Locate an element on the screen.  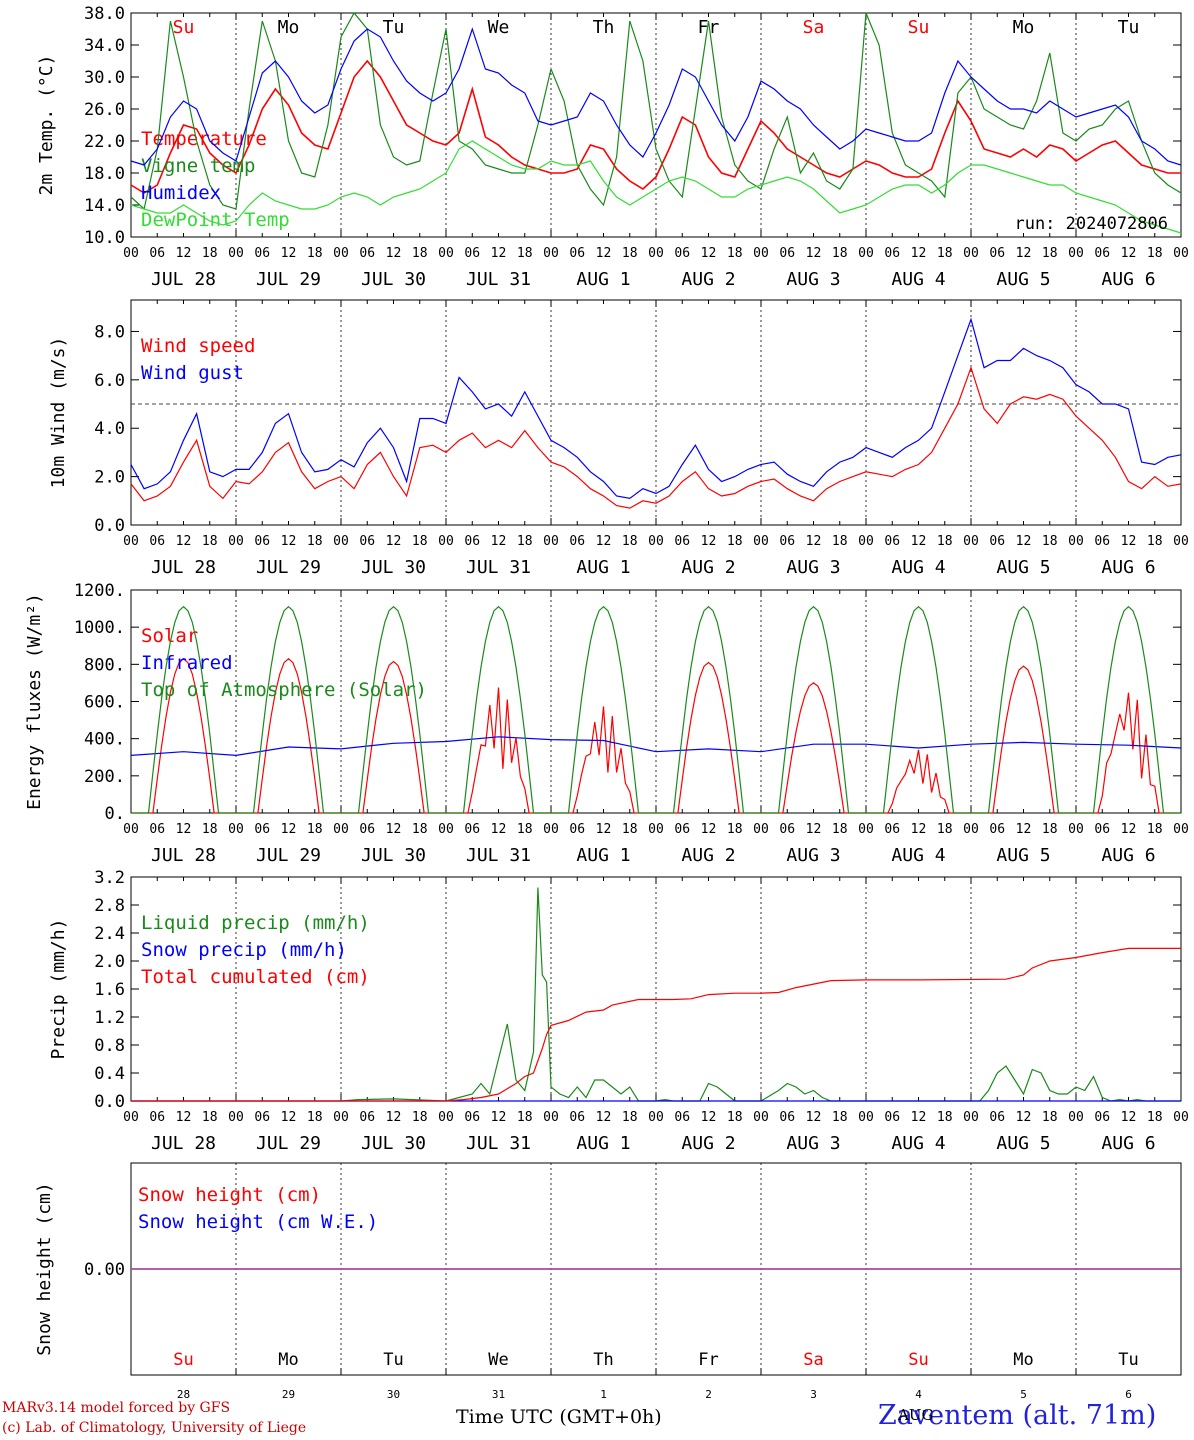
day-number: 3 is located at coordinates (813, 1394).